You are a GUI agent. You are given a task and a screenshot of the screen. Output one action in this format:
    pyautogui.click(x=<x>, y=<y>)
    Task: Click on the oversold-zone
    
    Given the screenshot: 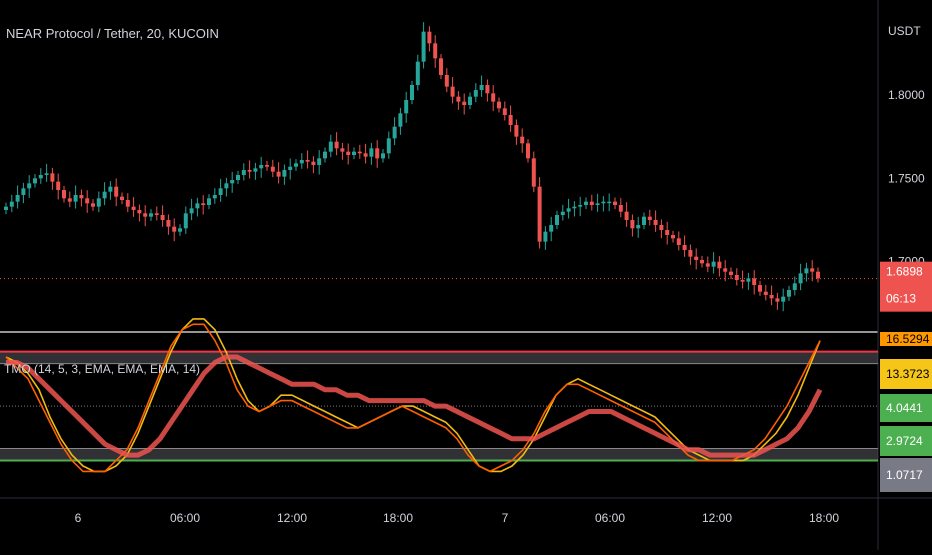 What is the action you would take?
    pyautogui.click(x=439, y=454)
    